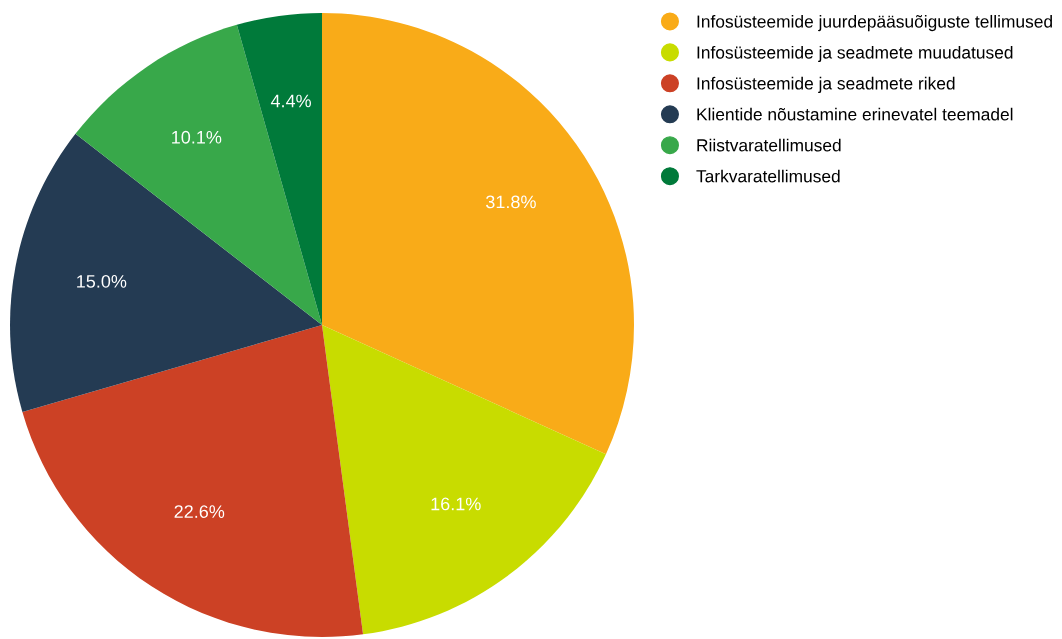 This screenshot has width=1062, height=639. I want to click on legend-label: Infosüsteemide juurdepääsuõiguste tellimused, so click(874, 23).